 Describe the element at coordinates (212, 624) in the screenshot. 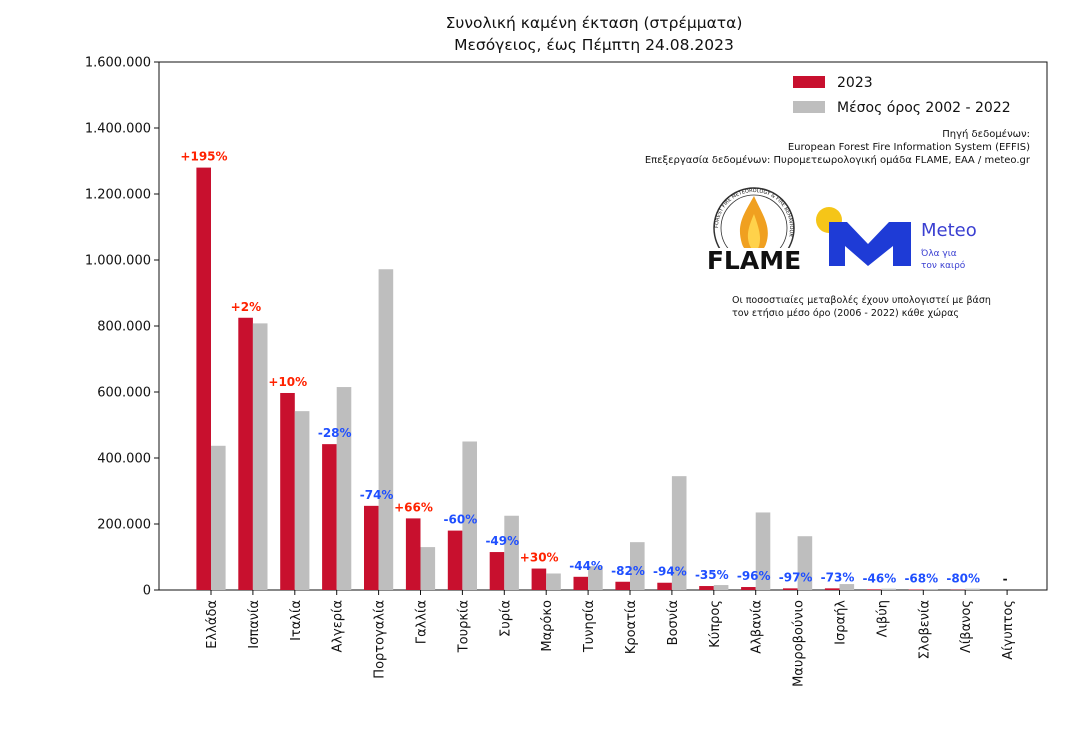

I see `category-label: Ελλάδα` at that location.